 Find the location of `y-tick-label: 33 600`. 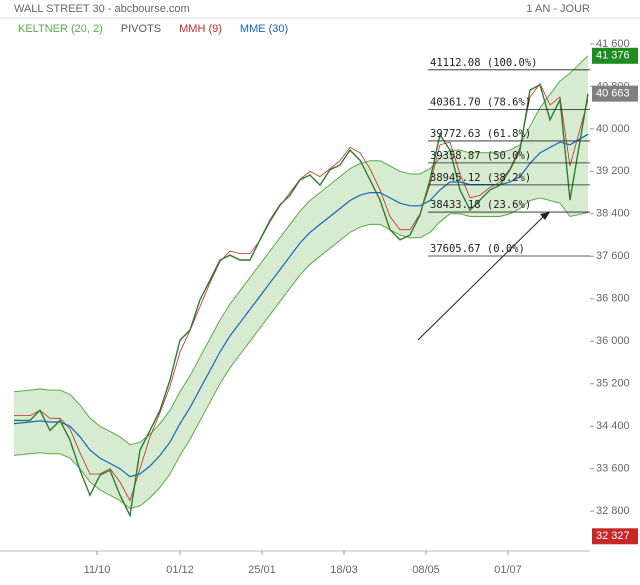

y-tick-label: 33 600 is located at coordinates (613, 469).